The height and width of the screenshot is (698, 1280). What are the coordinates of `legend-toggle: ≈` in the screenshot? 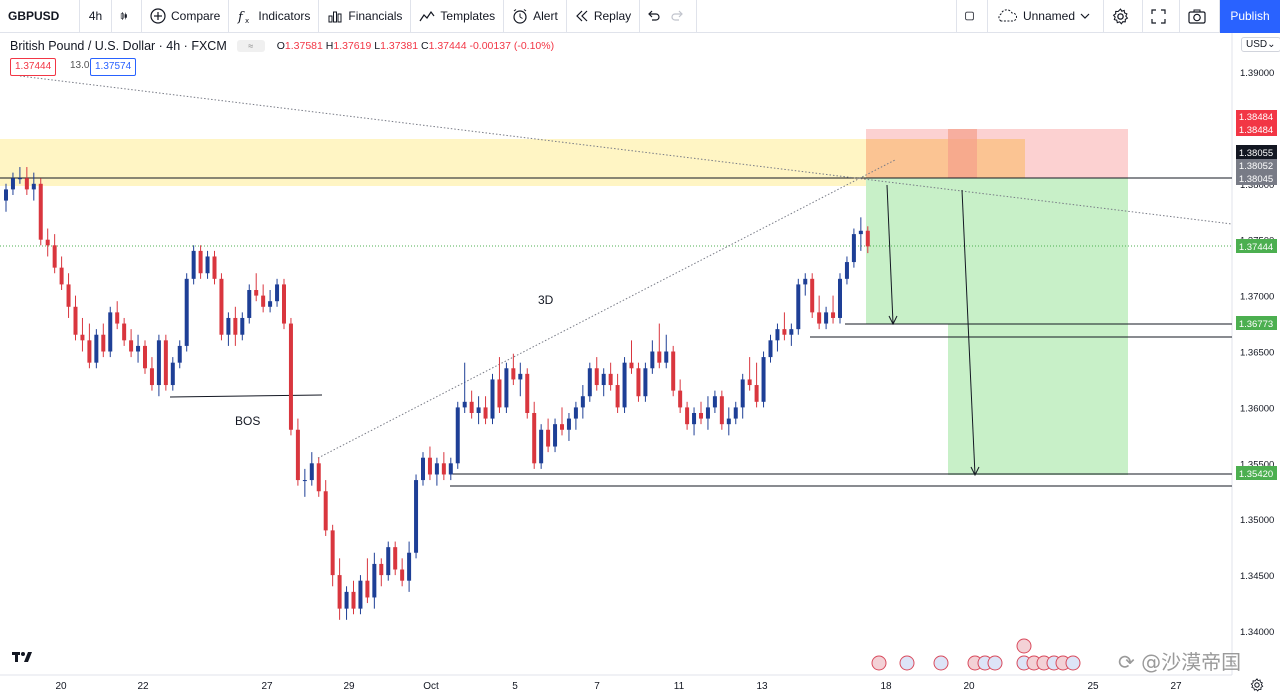 It's located at (250, 46).